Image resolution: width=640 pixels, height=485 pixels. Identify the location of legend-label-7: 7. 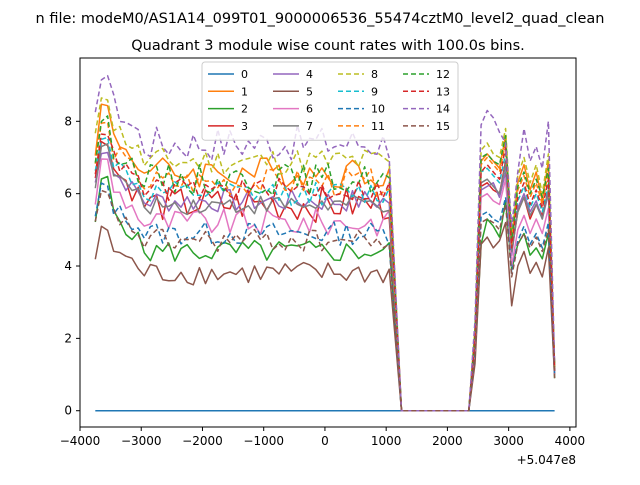
(309, 126).